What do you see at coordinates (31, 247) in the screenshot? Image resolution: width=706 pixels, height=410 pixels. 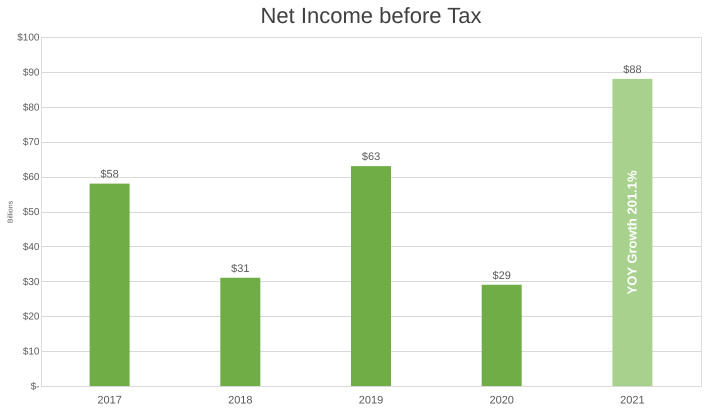 I see `y-tick-label: $40` at bounding box center [31, 247].